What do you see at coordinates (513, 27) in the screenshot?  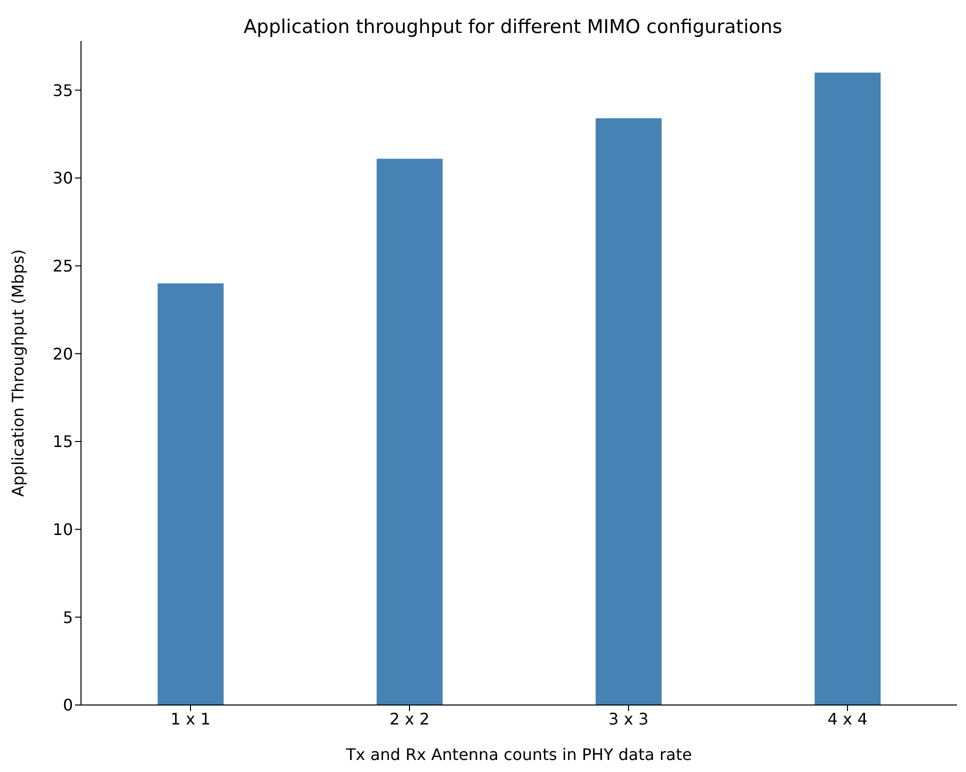 I see `chart-title: Application throughput for different MIMO configurations` at bounding box center [513, 27].